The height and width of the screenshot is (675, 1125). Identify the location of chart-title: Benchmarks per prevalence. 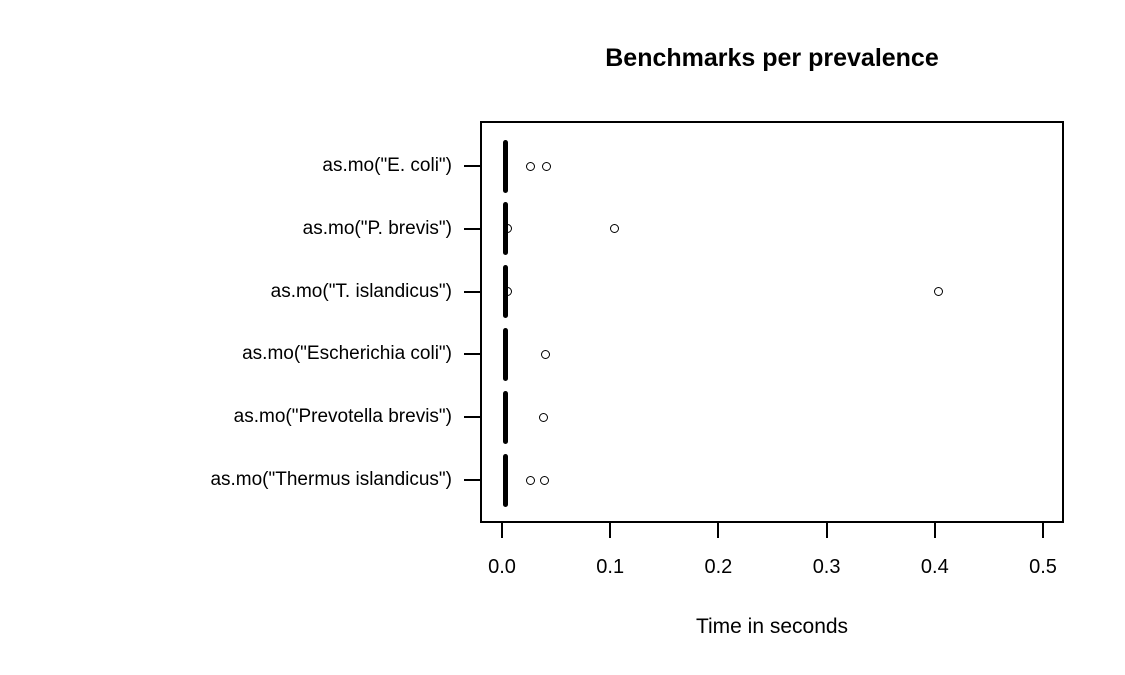
(772, 58).